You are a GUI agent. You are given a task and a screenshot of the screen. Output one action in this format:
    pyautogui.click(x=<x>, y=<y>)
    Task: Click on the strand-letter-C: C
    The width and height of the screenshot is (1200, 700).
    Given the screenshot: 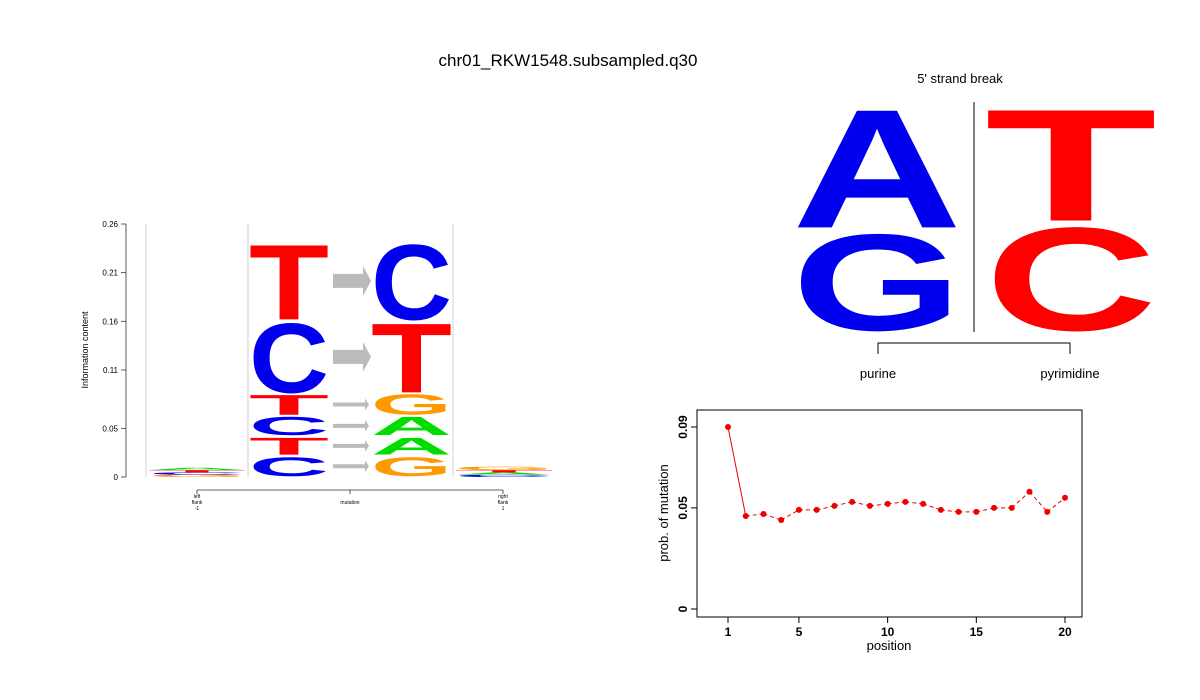 What is the action you would take?
    pyautogui.click(x=1071, y=279)
    